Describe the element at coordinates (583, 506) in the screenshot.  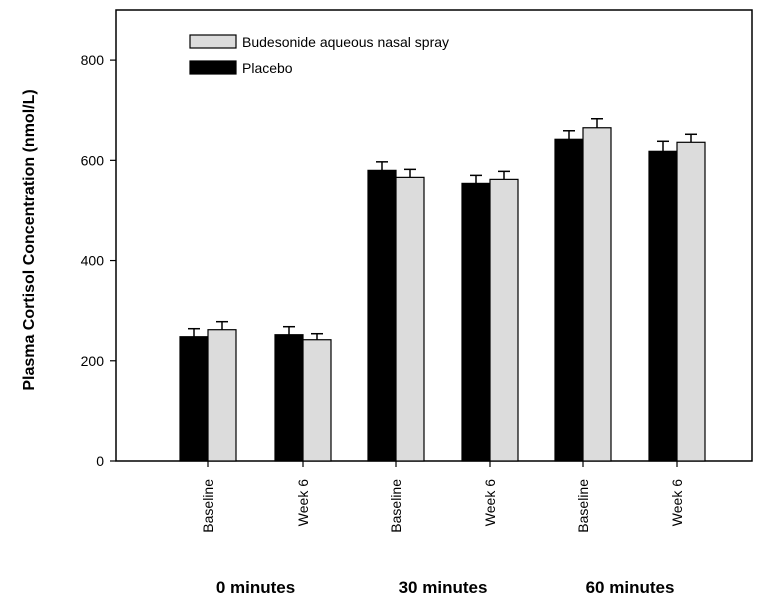
I see `x-tick-label-4: Baseline` at that location.